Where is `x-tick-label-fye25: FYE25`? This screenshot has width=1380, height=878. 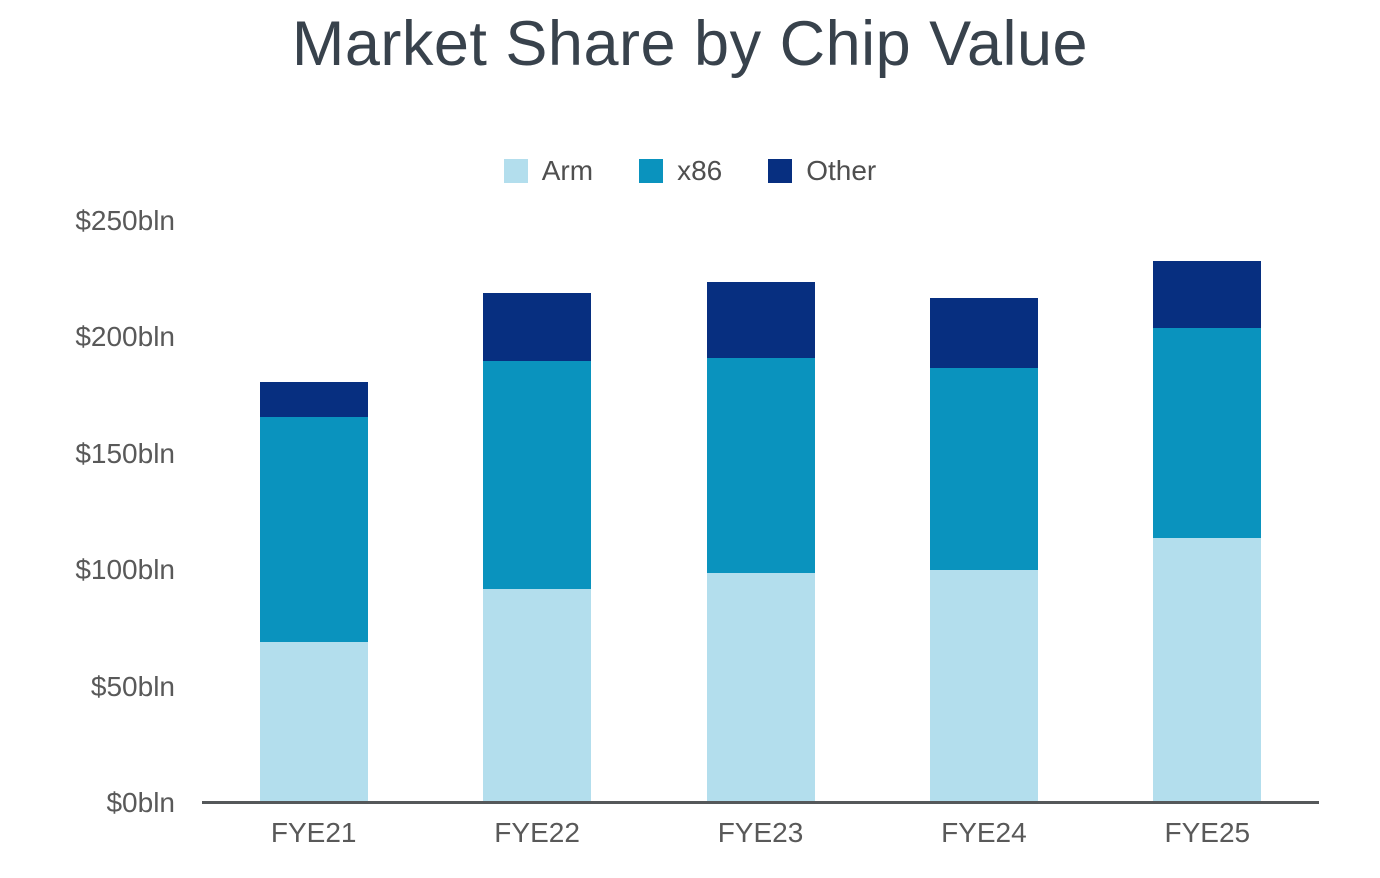 x-tick-label-fye25: FYE25 is located at coordinates (1207, 832).